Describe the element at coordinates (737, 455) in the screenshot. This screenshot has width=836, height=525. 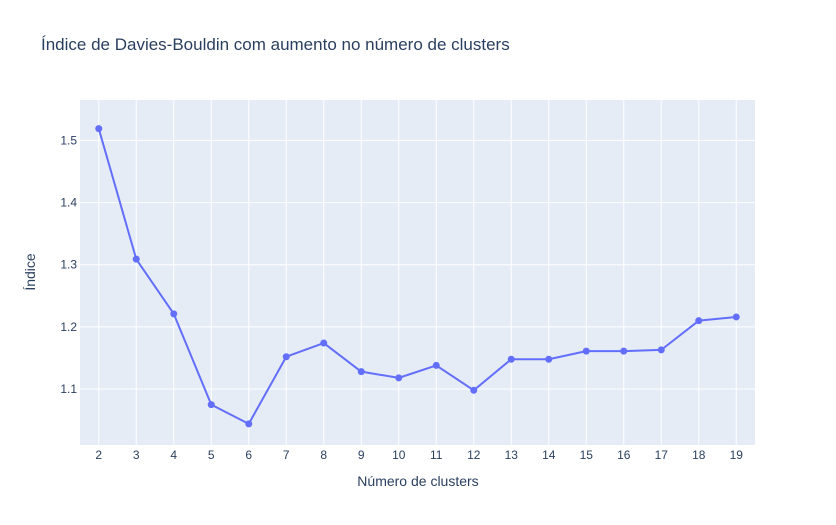
I see `x-tick-label: 19` at that location.